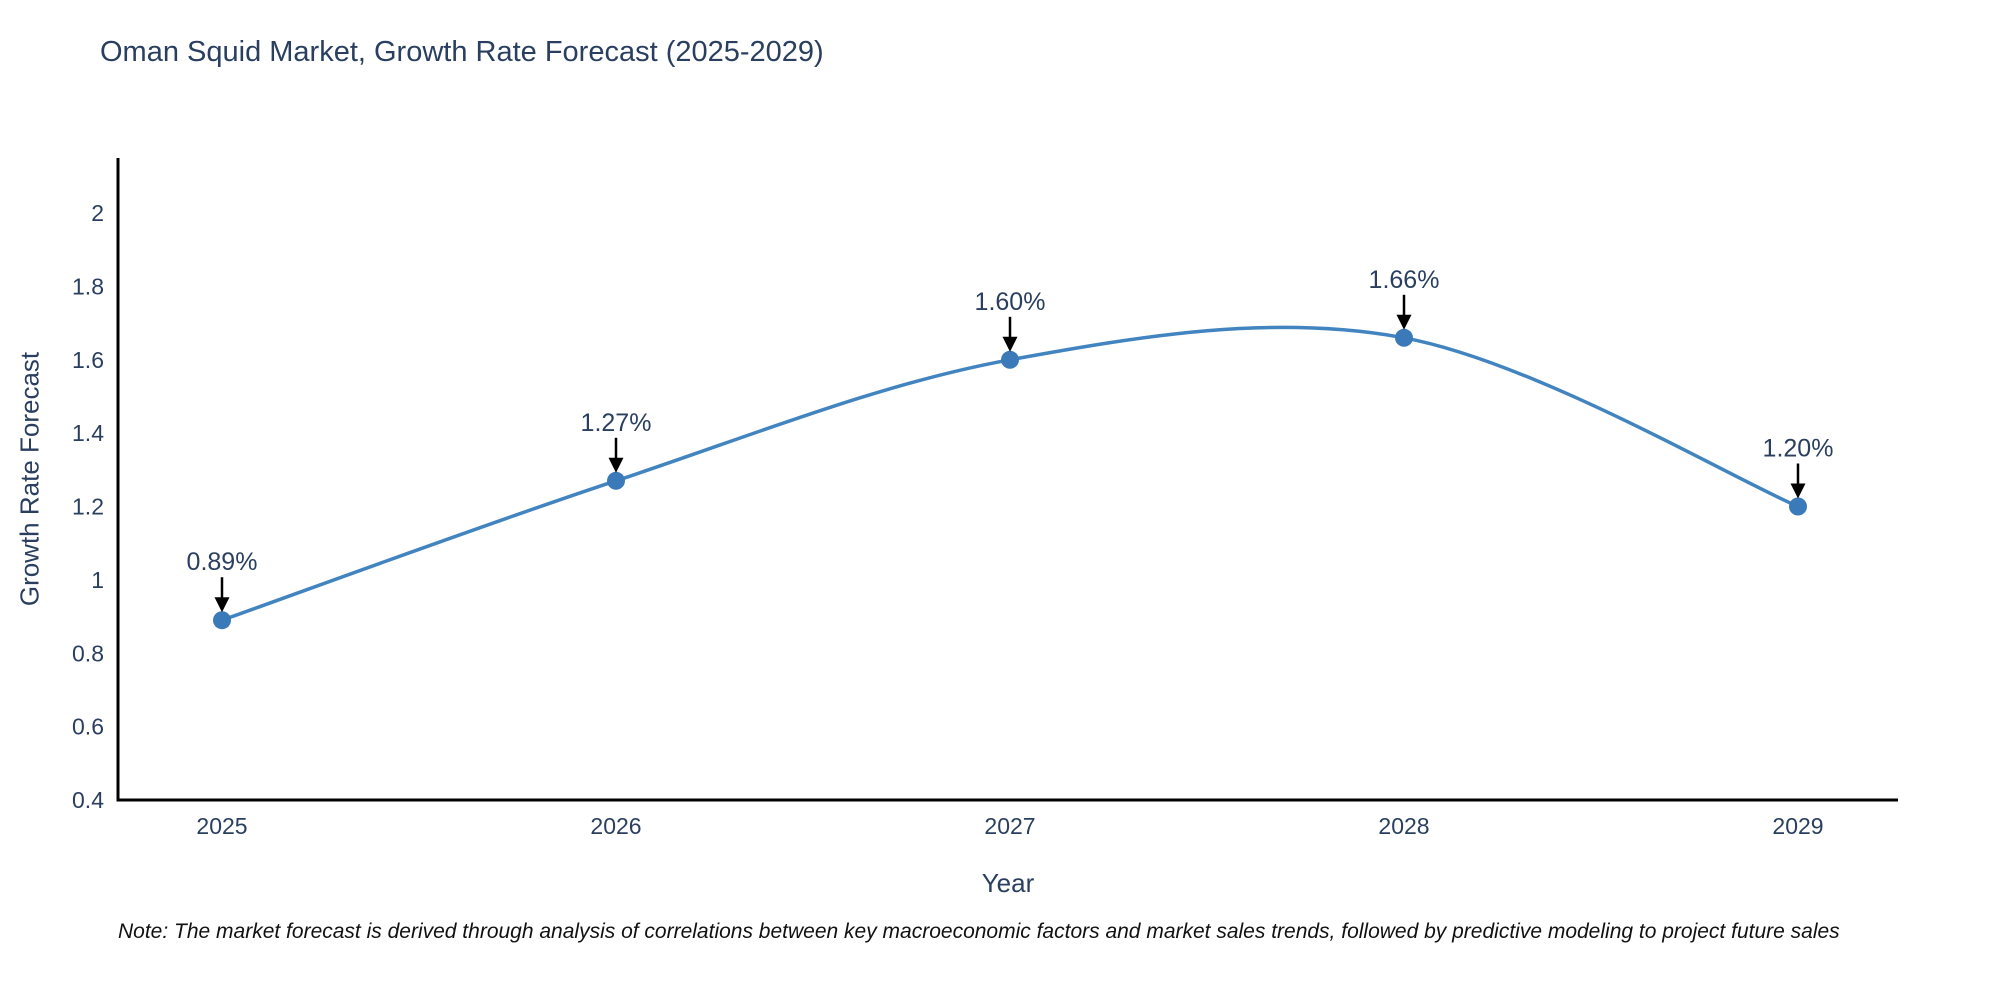  What do you see at coordinates (616, 423) in the screenshot?
I see `data-point-label: 1.27%` at bounding box center [616, 423].